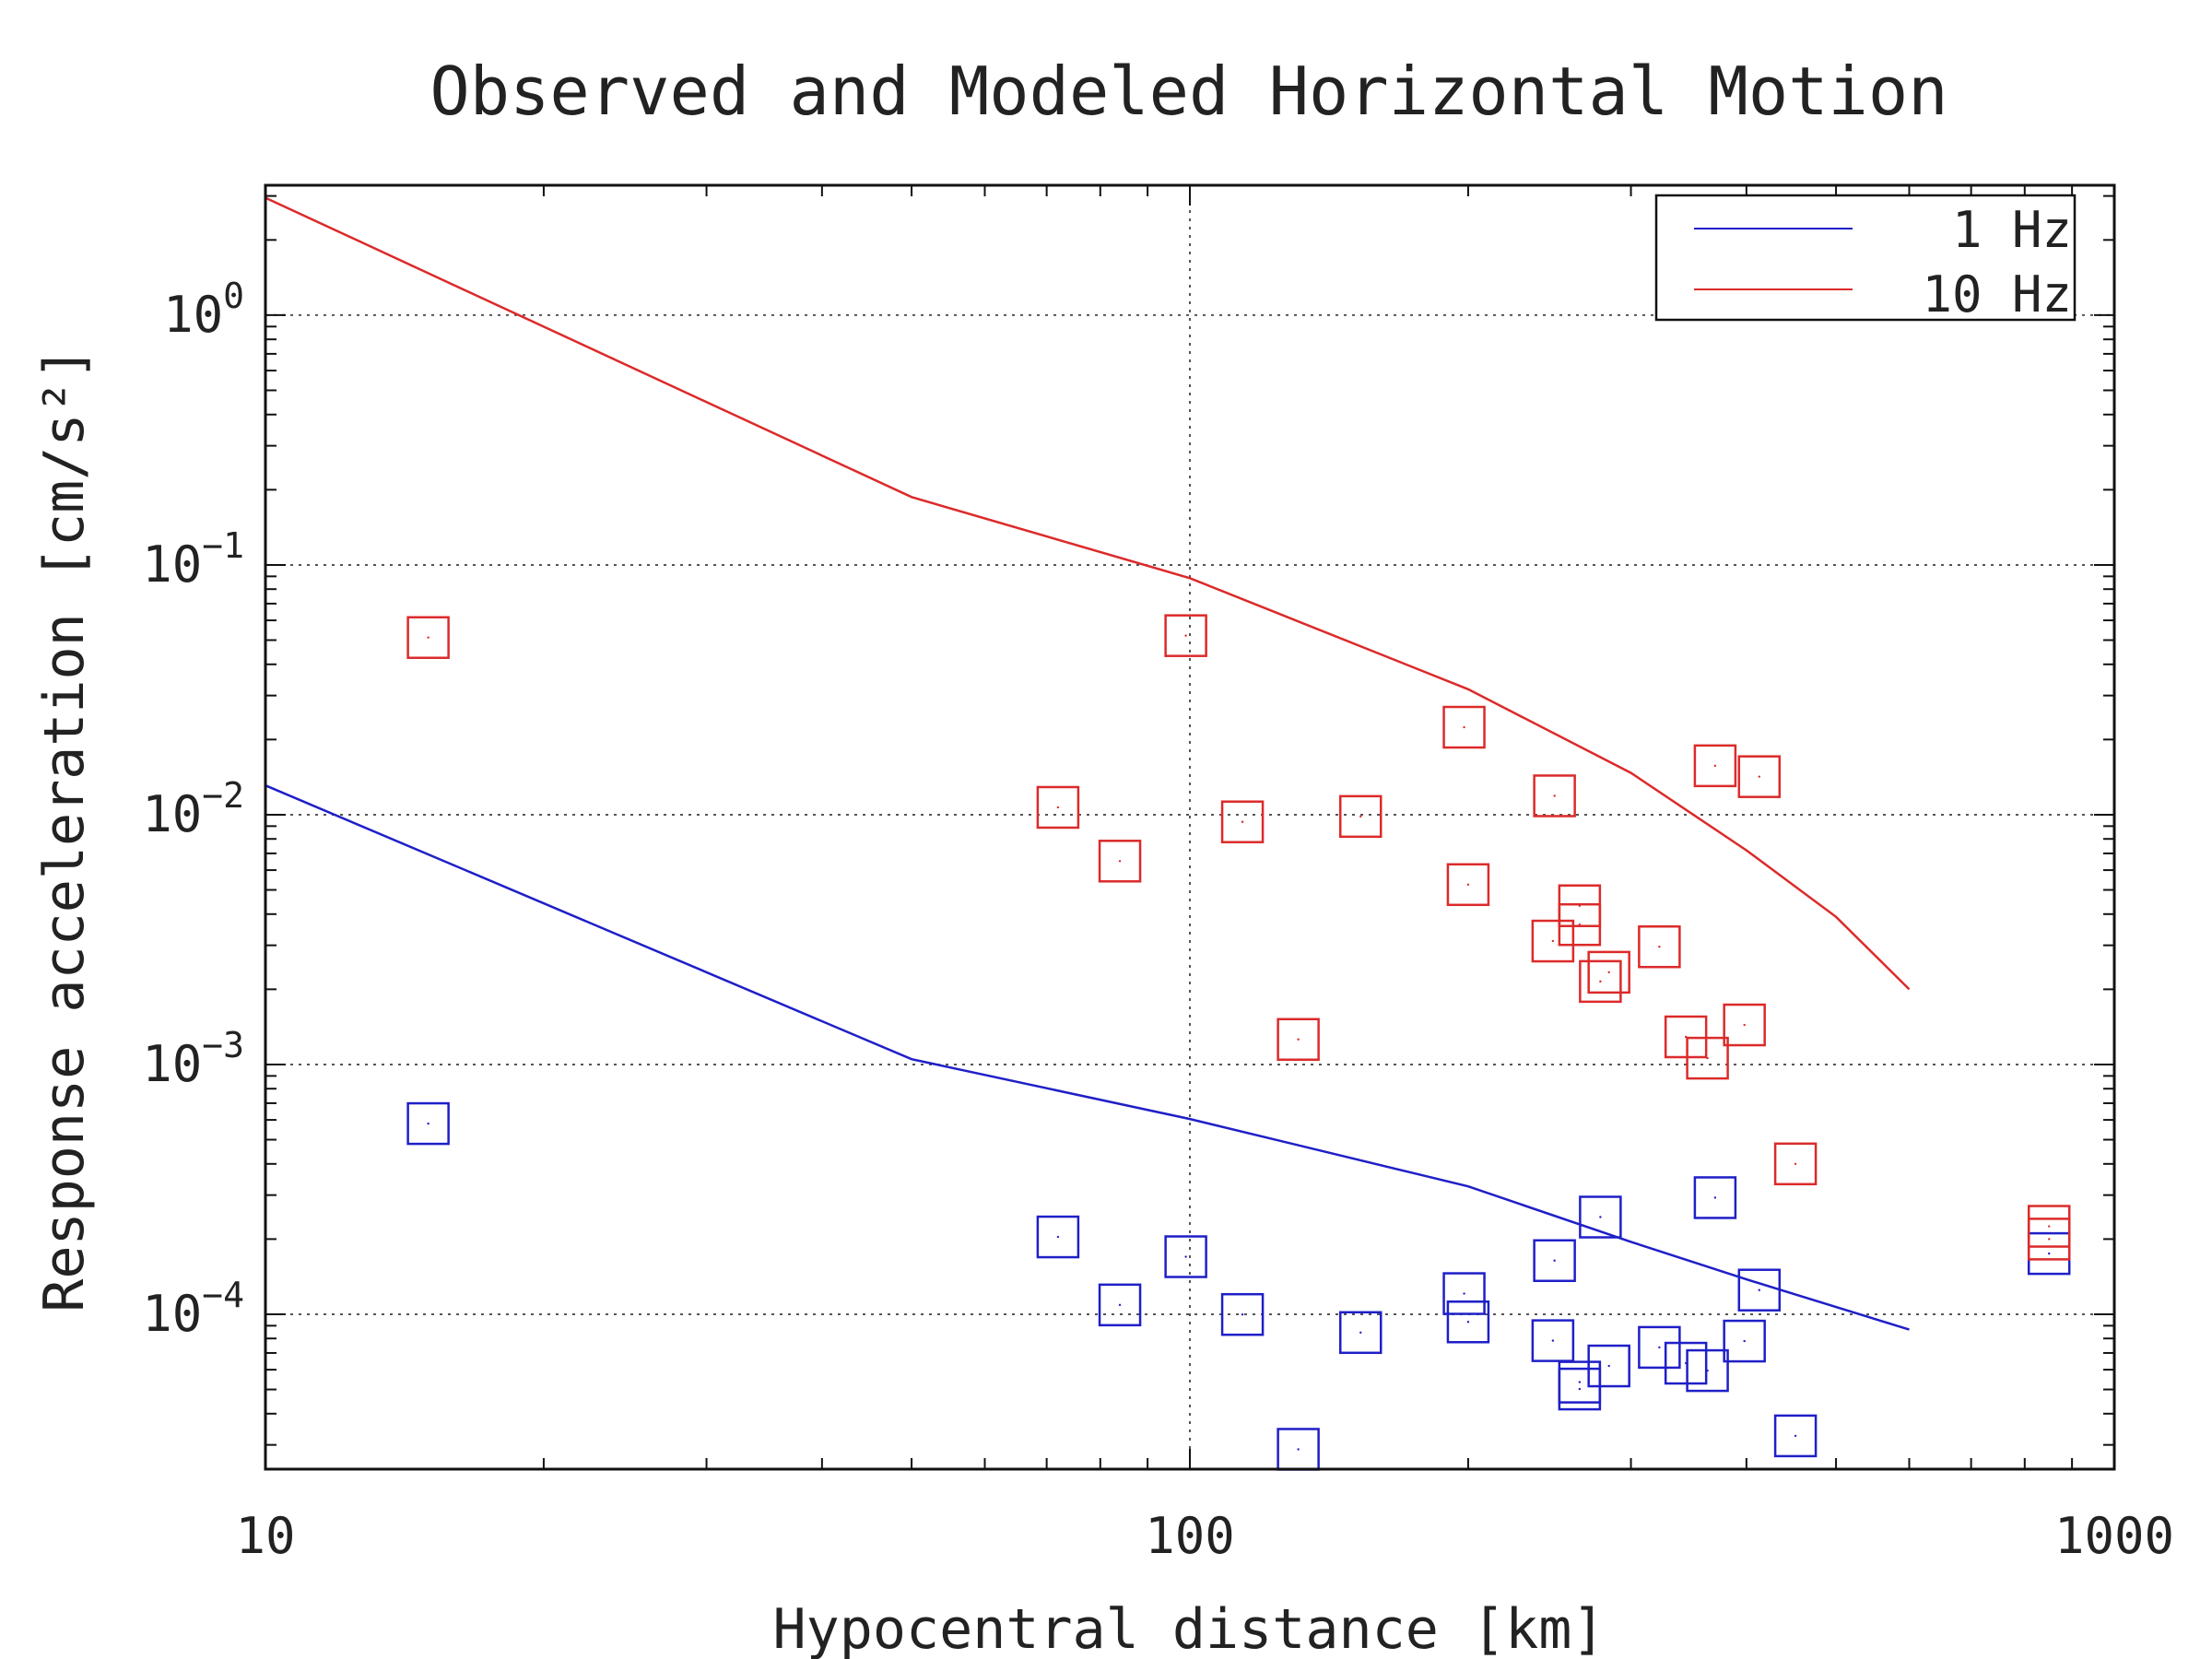 This screenshot has height=1659, width=2212. Describe the element at coordinates (193, 559) in the screenshot. I see `y-tick-label: 10⁻¹` at that location.